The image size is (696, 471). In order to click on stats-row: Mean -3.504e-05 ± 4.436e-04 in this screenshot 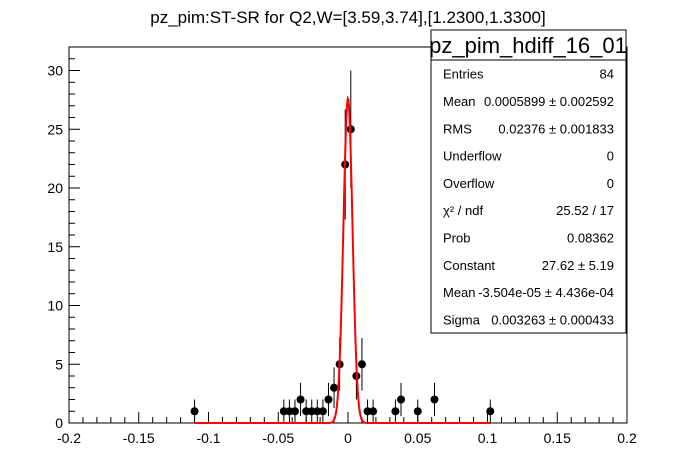, I will do `click(528, 292)`.